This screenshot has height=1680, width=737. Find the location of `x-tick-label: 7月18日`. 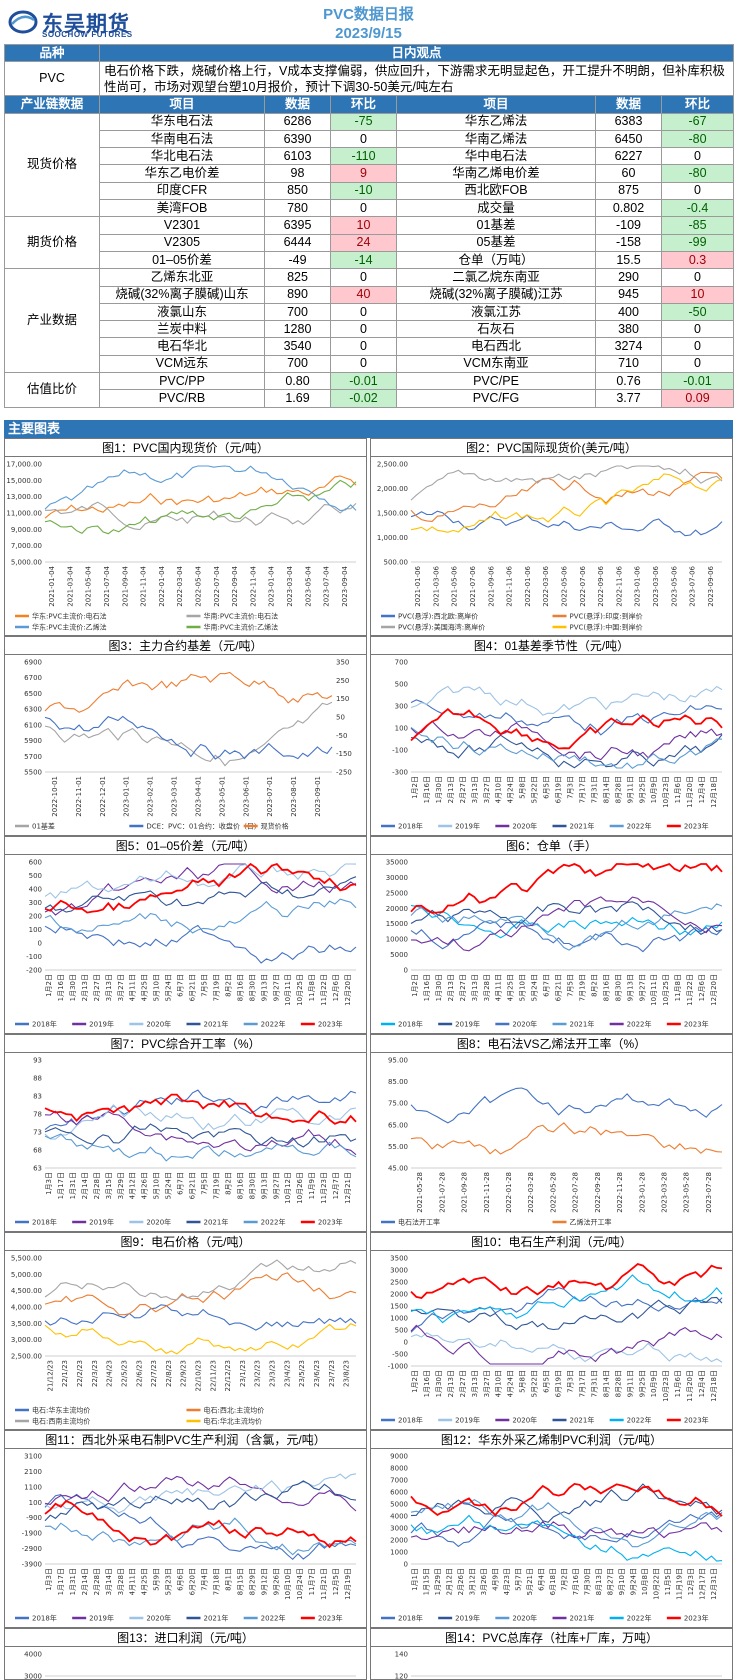

x-tick-label: 7月18日 is located at coordinates (216, 1581).